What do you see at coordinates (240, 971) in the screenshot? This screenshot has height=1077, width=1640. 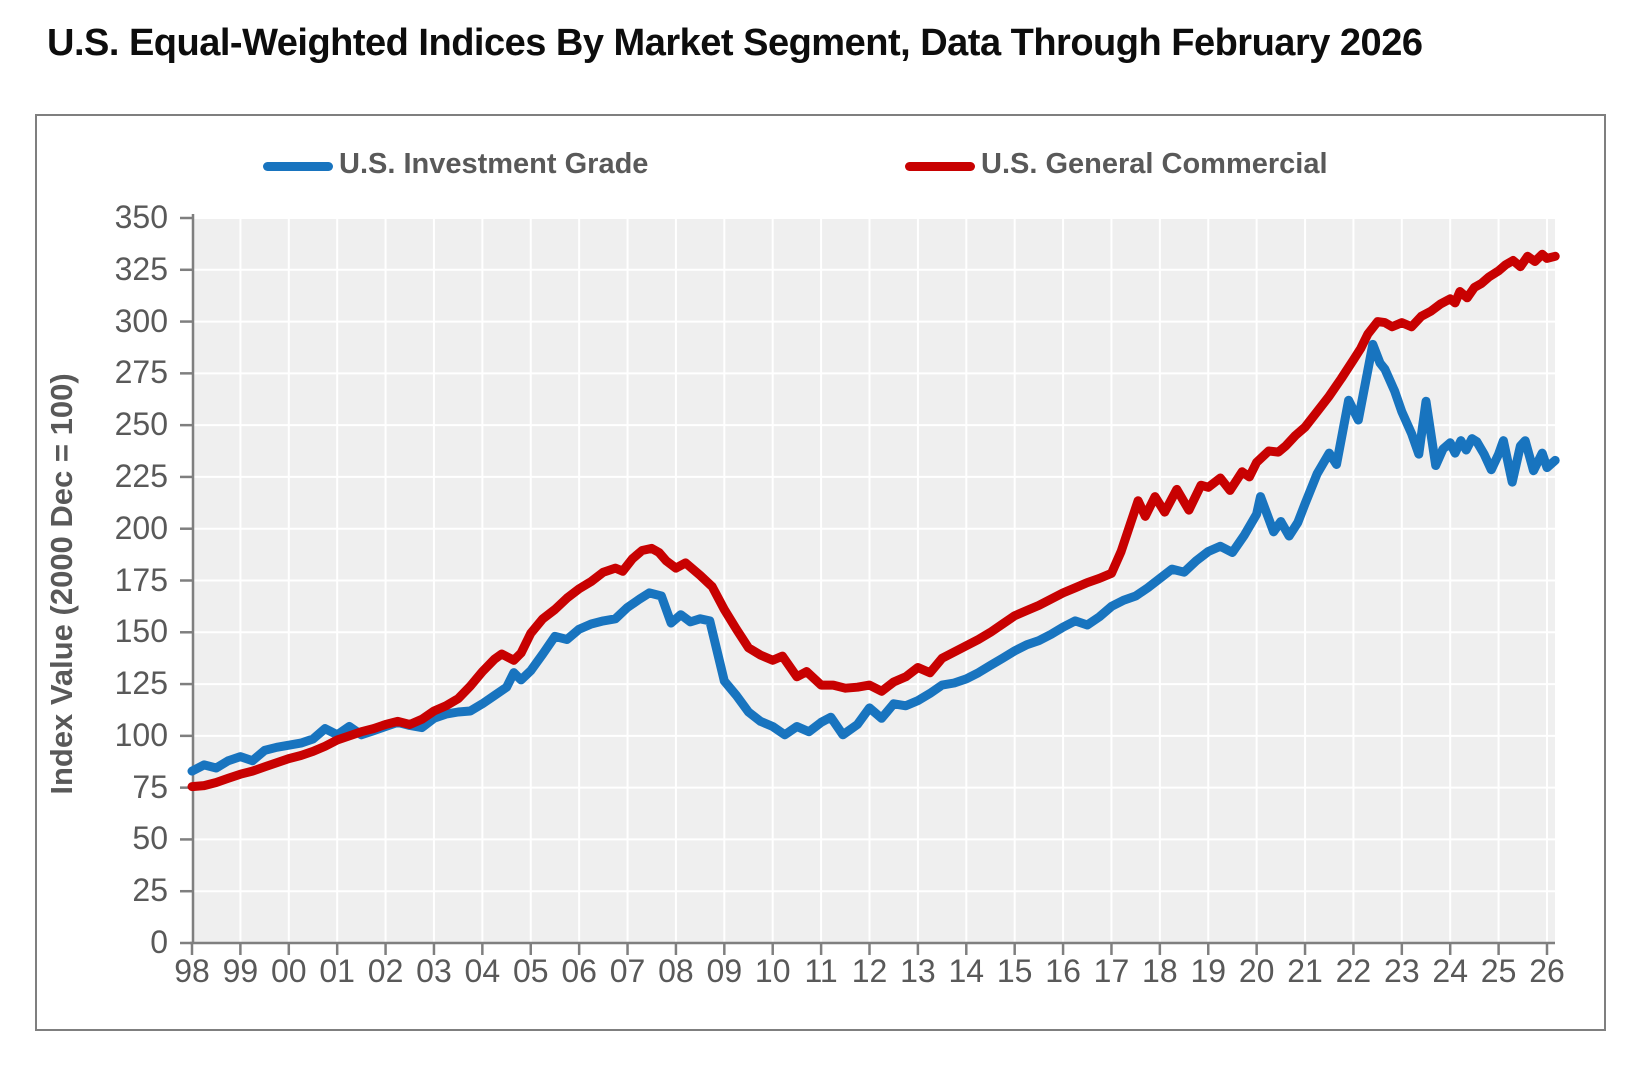 I see `x-tick-label: 99` at bounding box center [240, 971].